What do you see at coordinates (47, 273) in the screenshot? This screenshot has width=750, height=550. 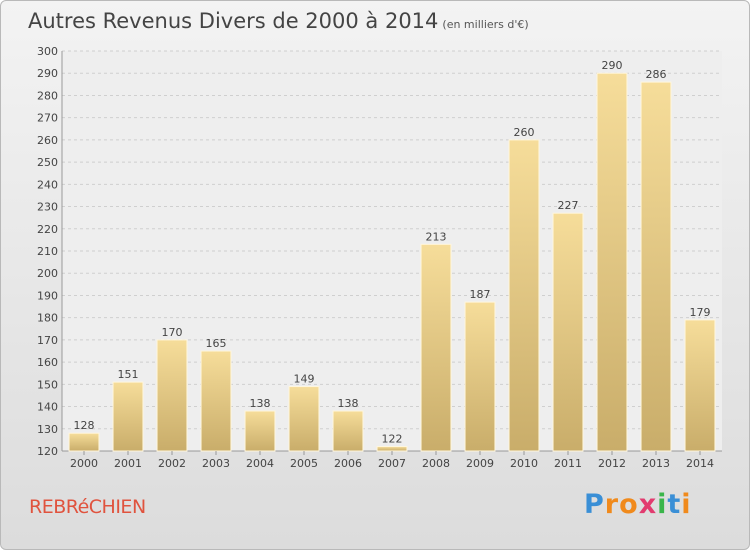 I see `y-tick-label: 200` at bounding box center [47, 273].